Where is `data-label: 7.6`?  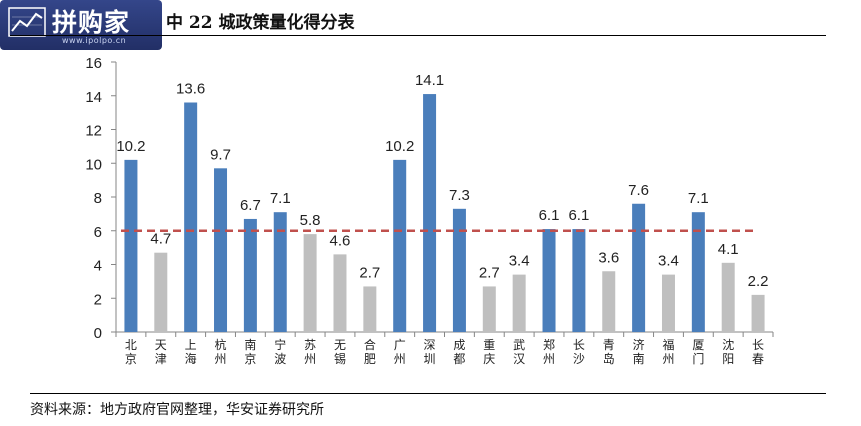 data-label: 7.6 is located at coordinates (638, 190).